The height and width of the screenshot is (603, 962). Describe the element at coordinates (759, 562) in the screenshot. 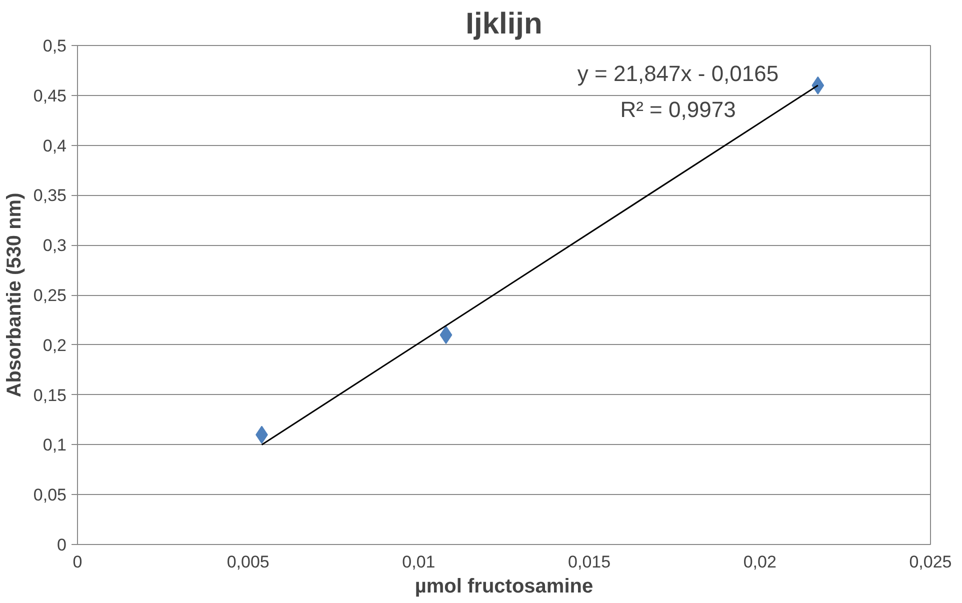

I see `x-tick-label: 0,02` at that location.